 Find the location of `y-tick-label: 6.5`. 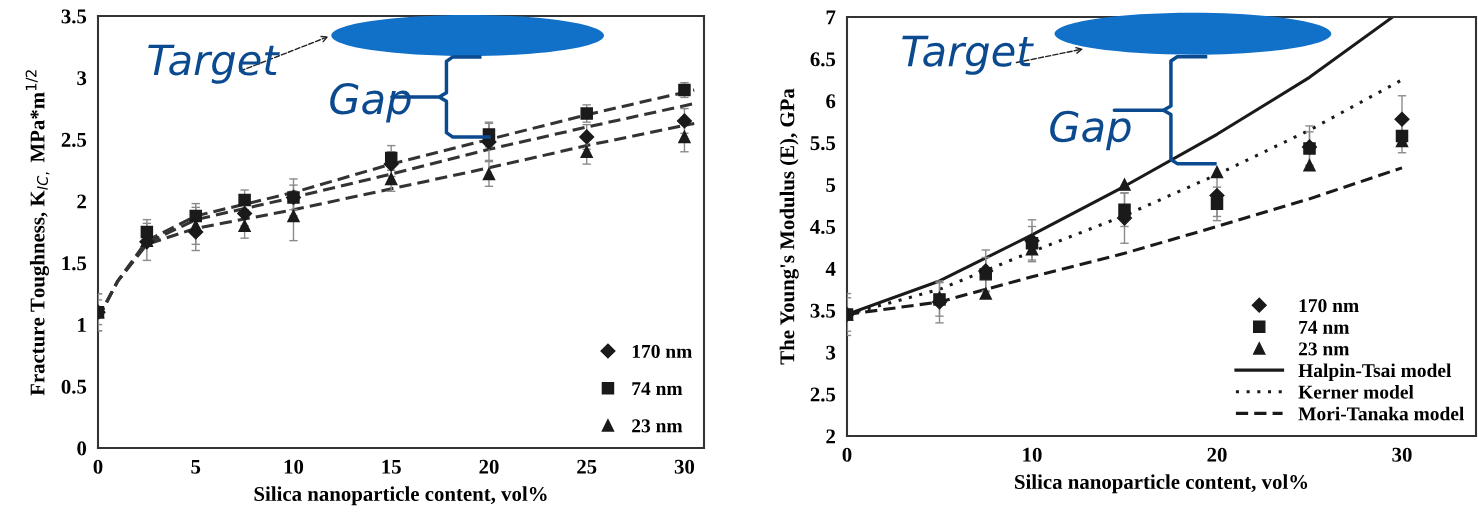

y-tick-label: 6.5 is located at coordinates (823, 59).